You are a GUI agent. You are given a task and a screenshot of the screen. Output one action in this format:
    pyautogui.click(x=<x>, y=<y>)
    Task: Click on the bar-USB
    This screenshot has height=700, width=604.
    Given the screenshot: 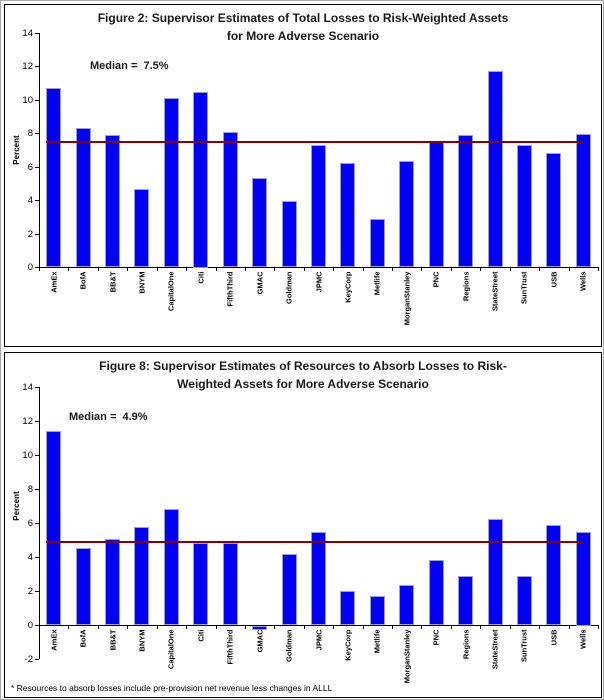 What is the action you would take?
    pyautogui.click(x=553, y=210)
    